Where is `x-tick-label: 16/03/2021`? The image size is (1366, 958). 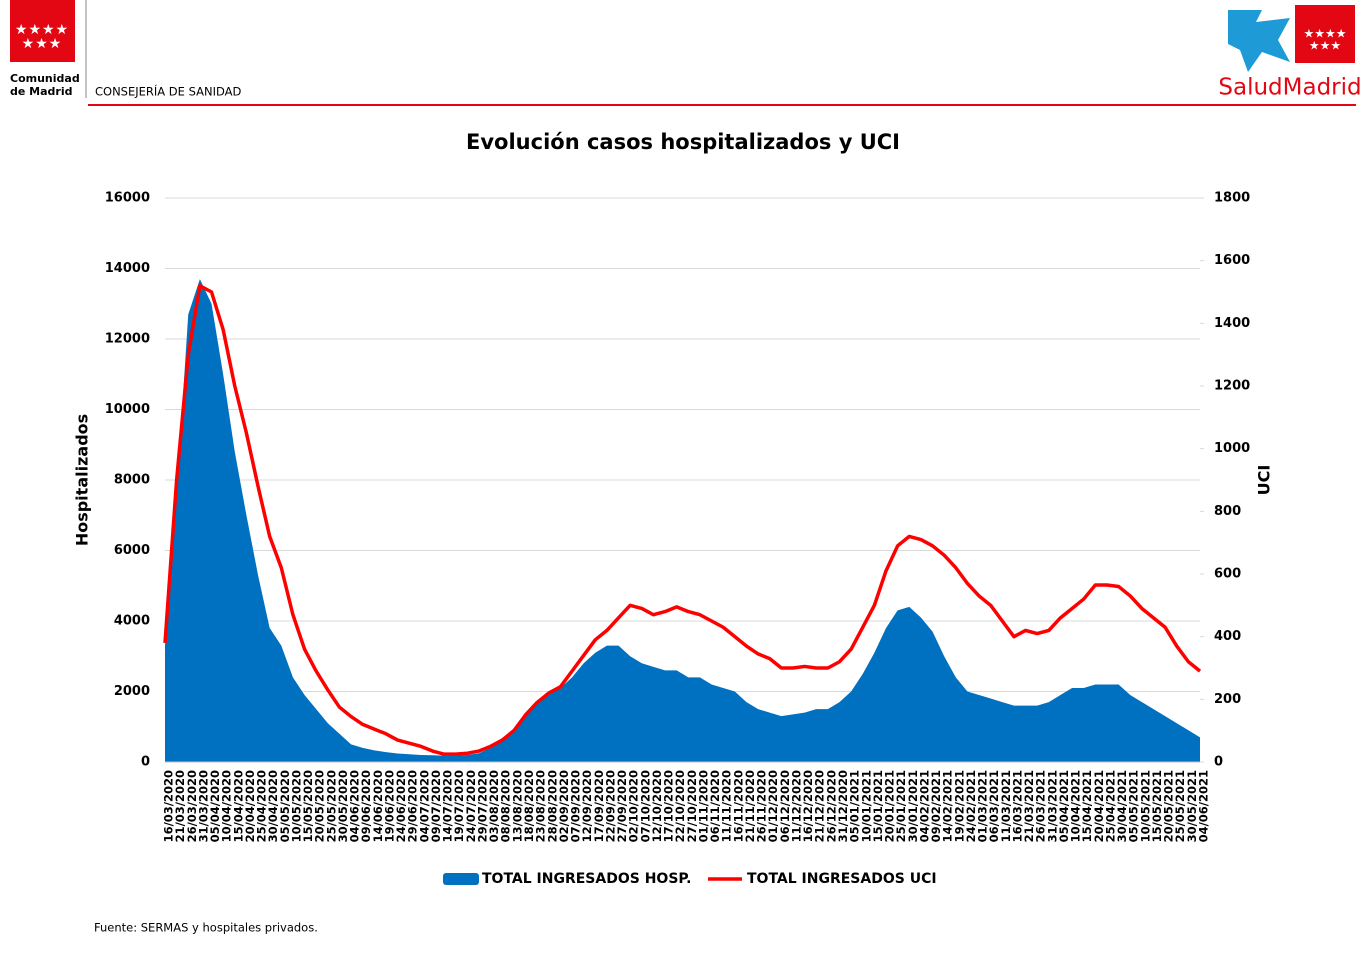 x-tick-label: 16/03/2021 is located at coordinates (1017, 806).